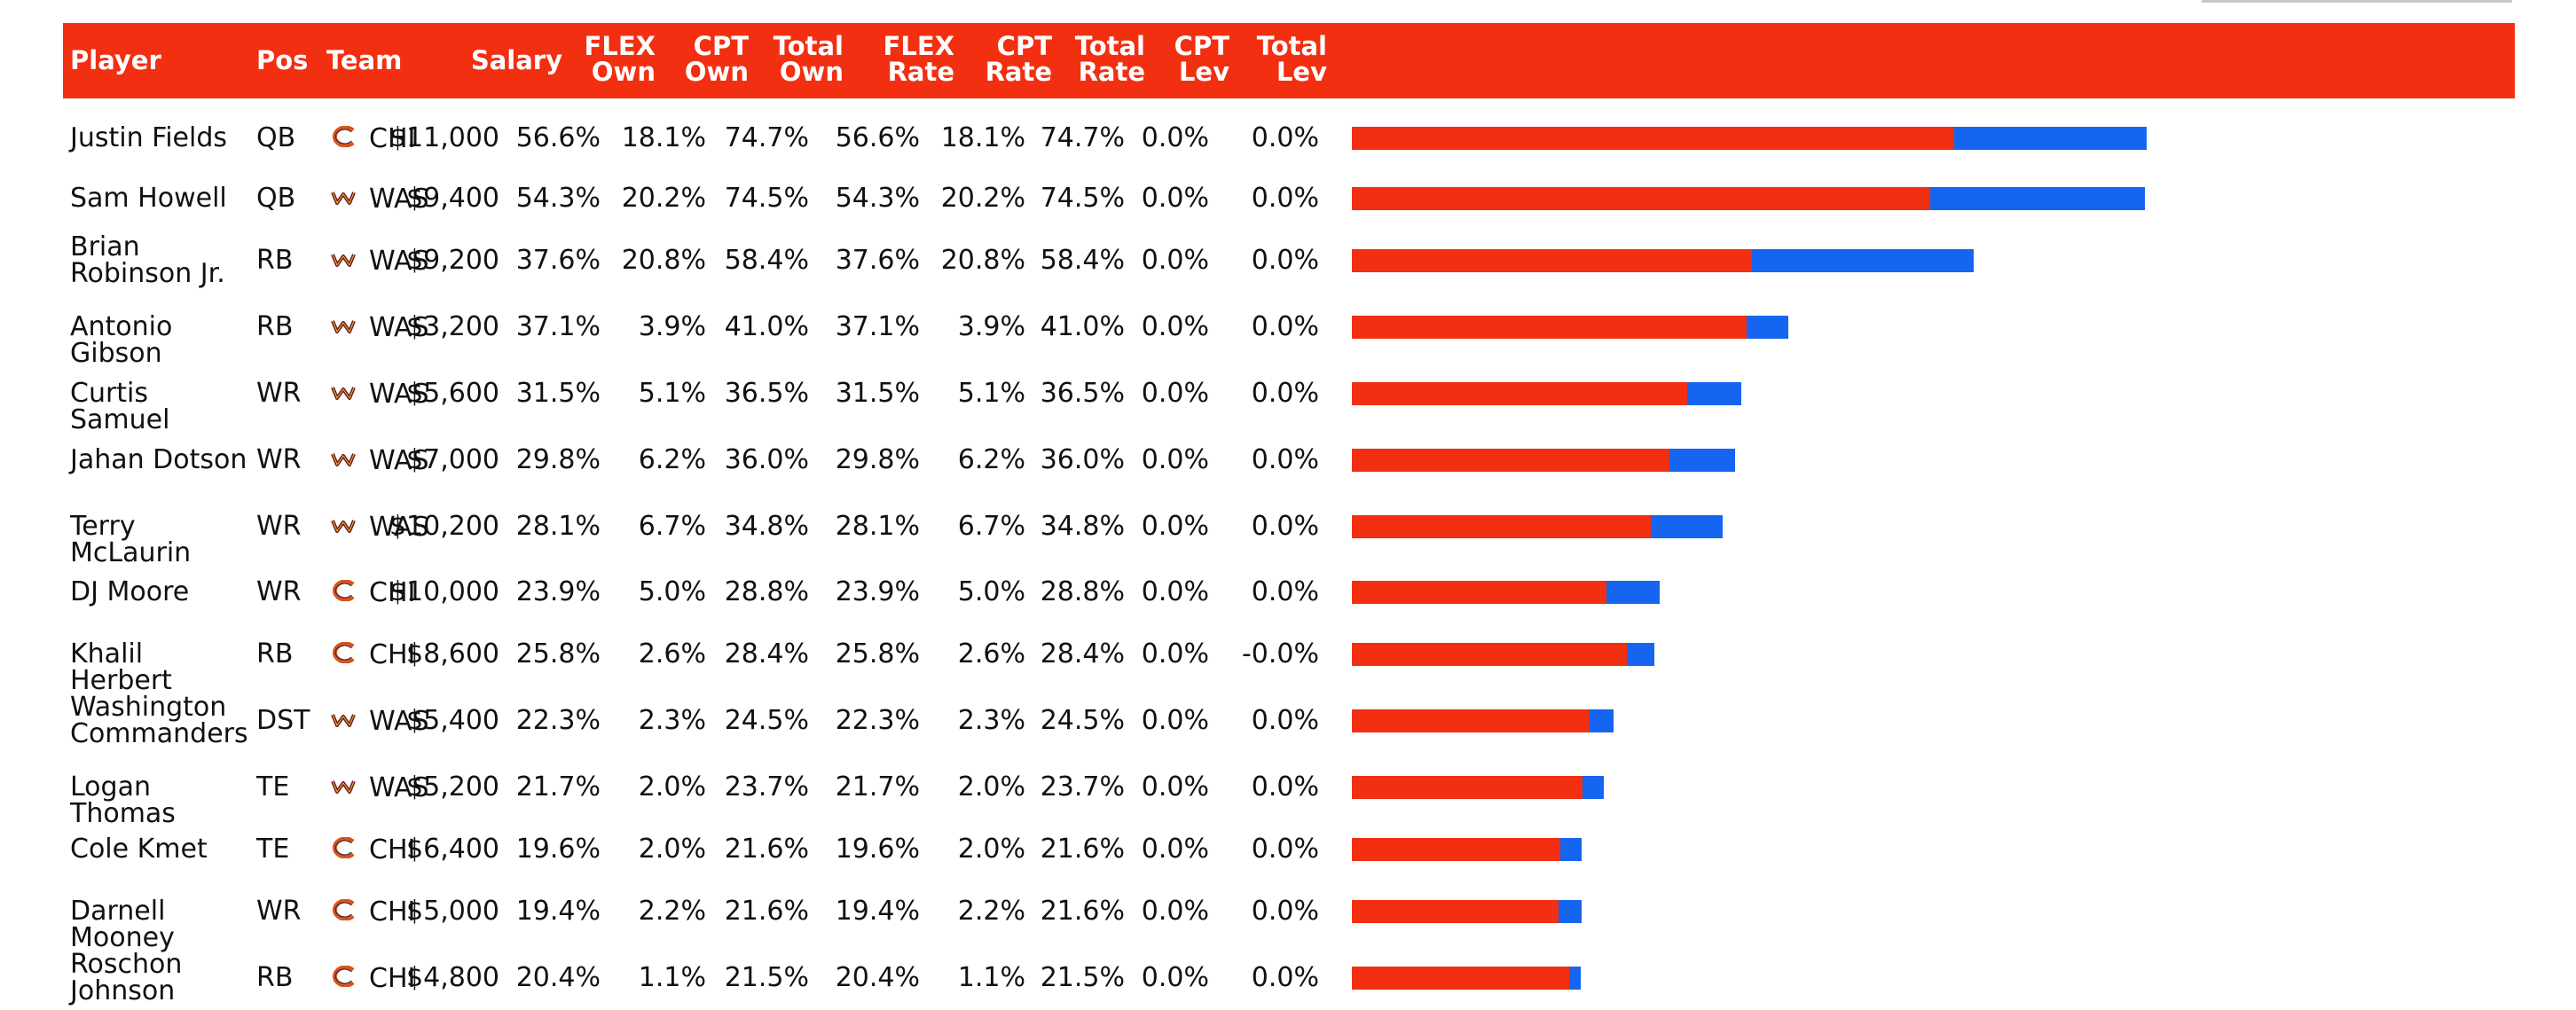  What do you see at coordinates (1109, 59) in the screenshot?
I see `header-total-rate: Total Rate` at bounding box center [1109, 59].